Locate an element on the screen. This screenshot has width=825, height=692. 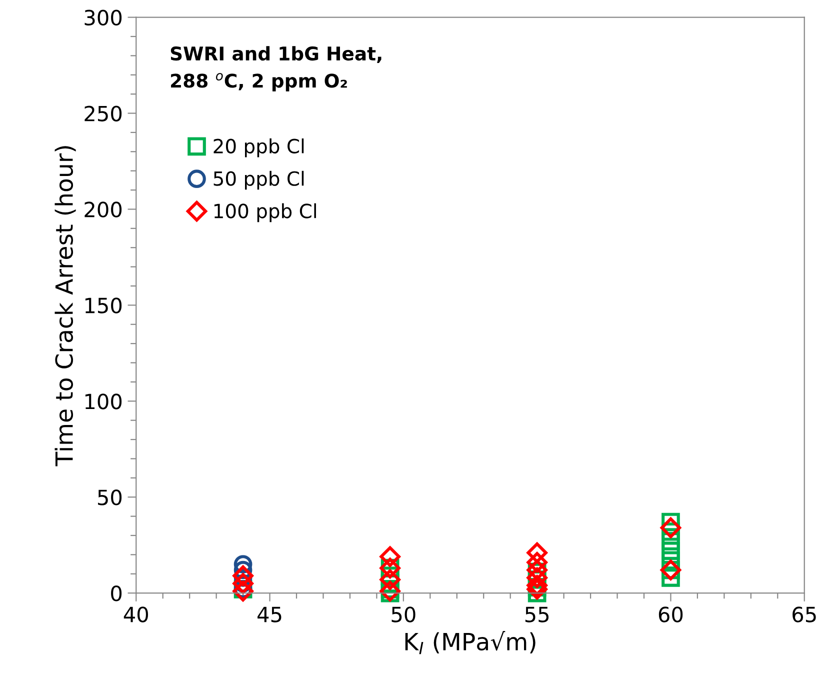
y-tick-label: 100 is located at coordinates (103, 402).